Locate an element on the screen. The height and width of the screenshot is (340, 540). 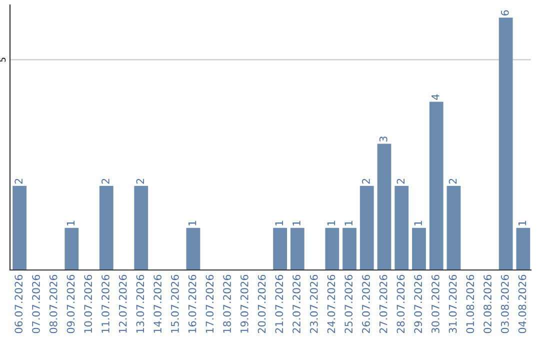
x-tick-label: 06.07.2026 is located at coordinates (18, 304).